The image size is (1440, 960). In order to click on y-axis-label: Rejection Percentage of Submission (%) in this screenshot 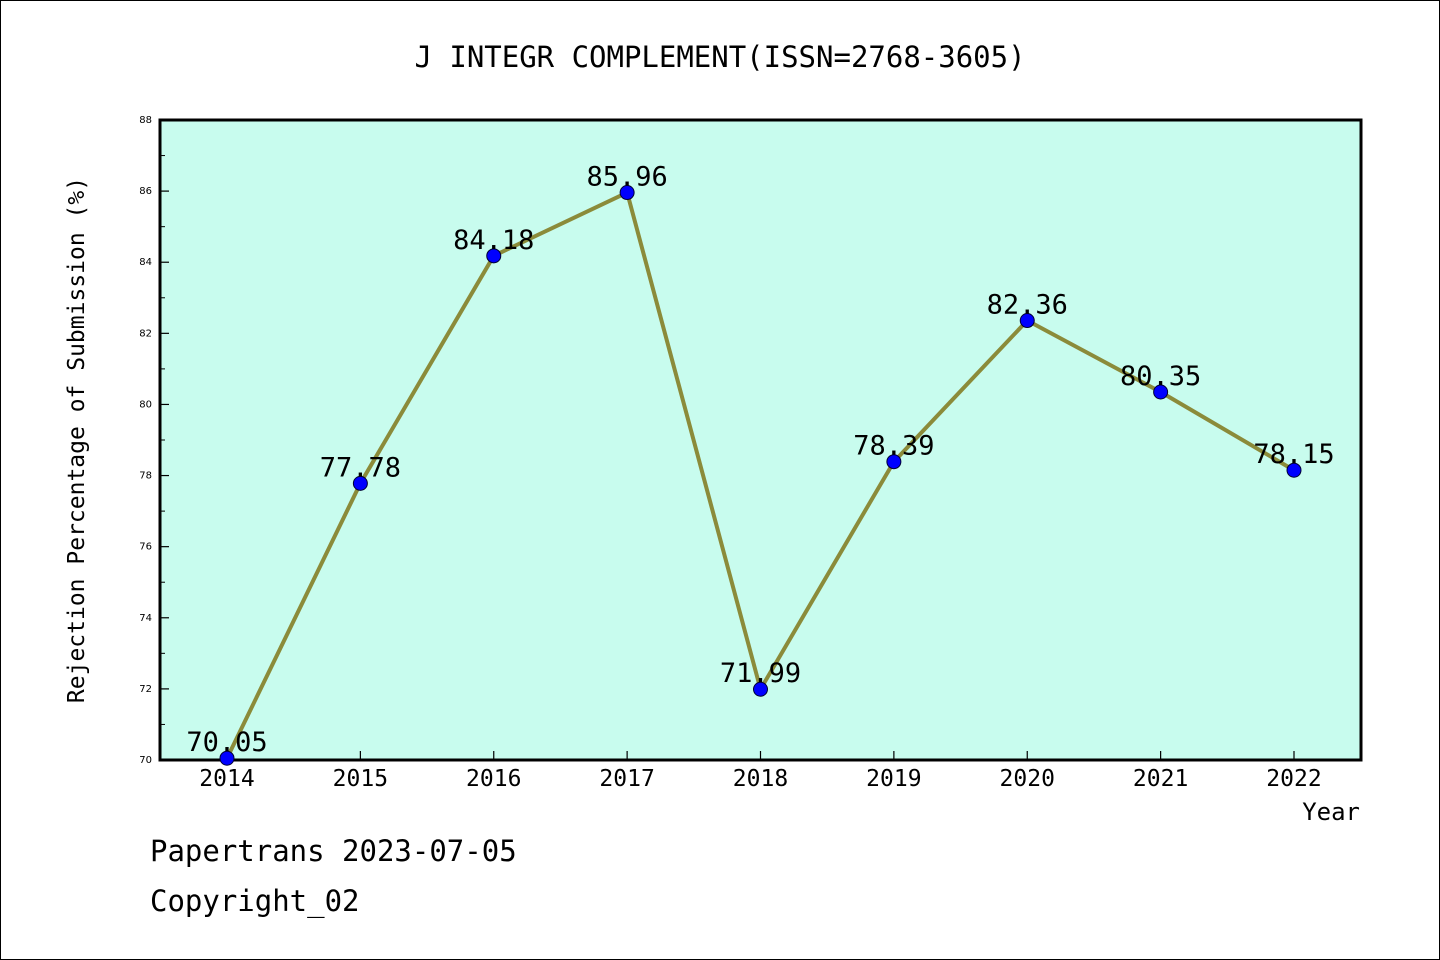, I will do `click(77, 440)`.